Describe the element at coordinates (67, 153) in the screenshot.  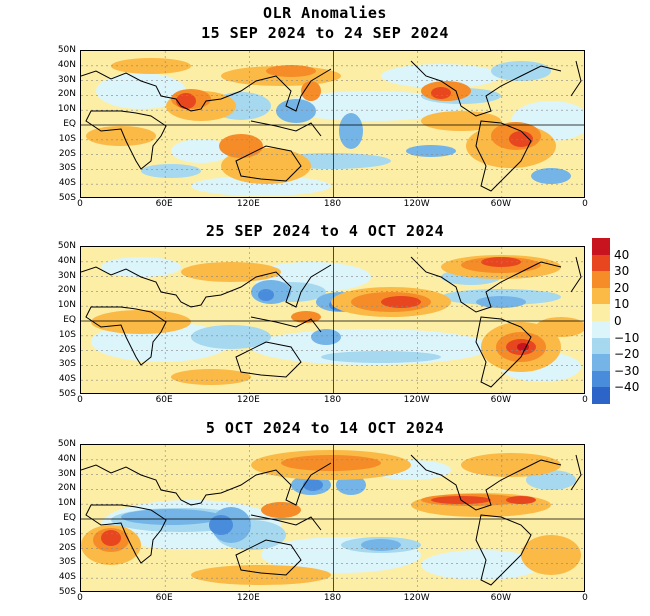
I see `lat-label-1-7: 20S` at that location.